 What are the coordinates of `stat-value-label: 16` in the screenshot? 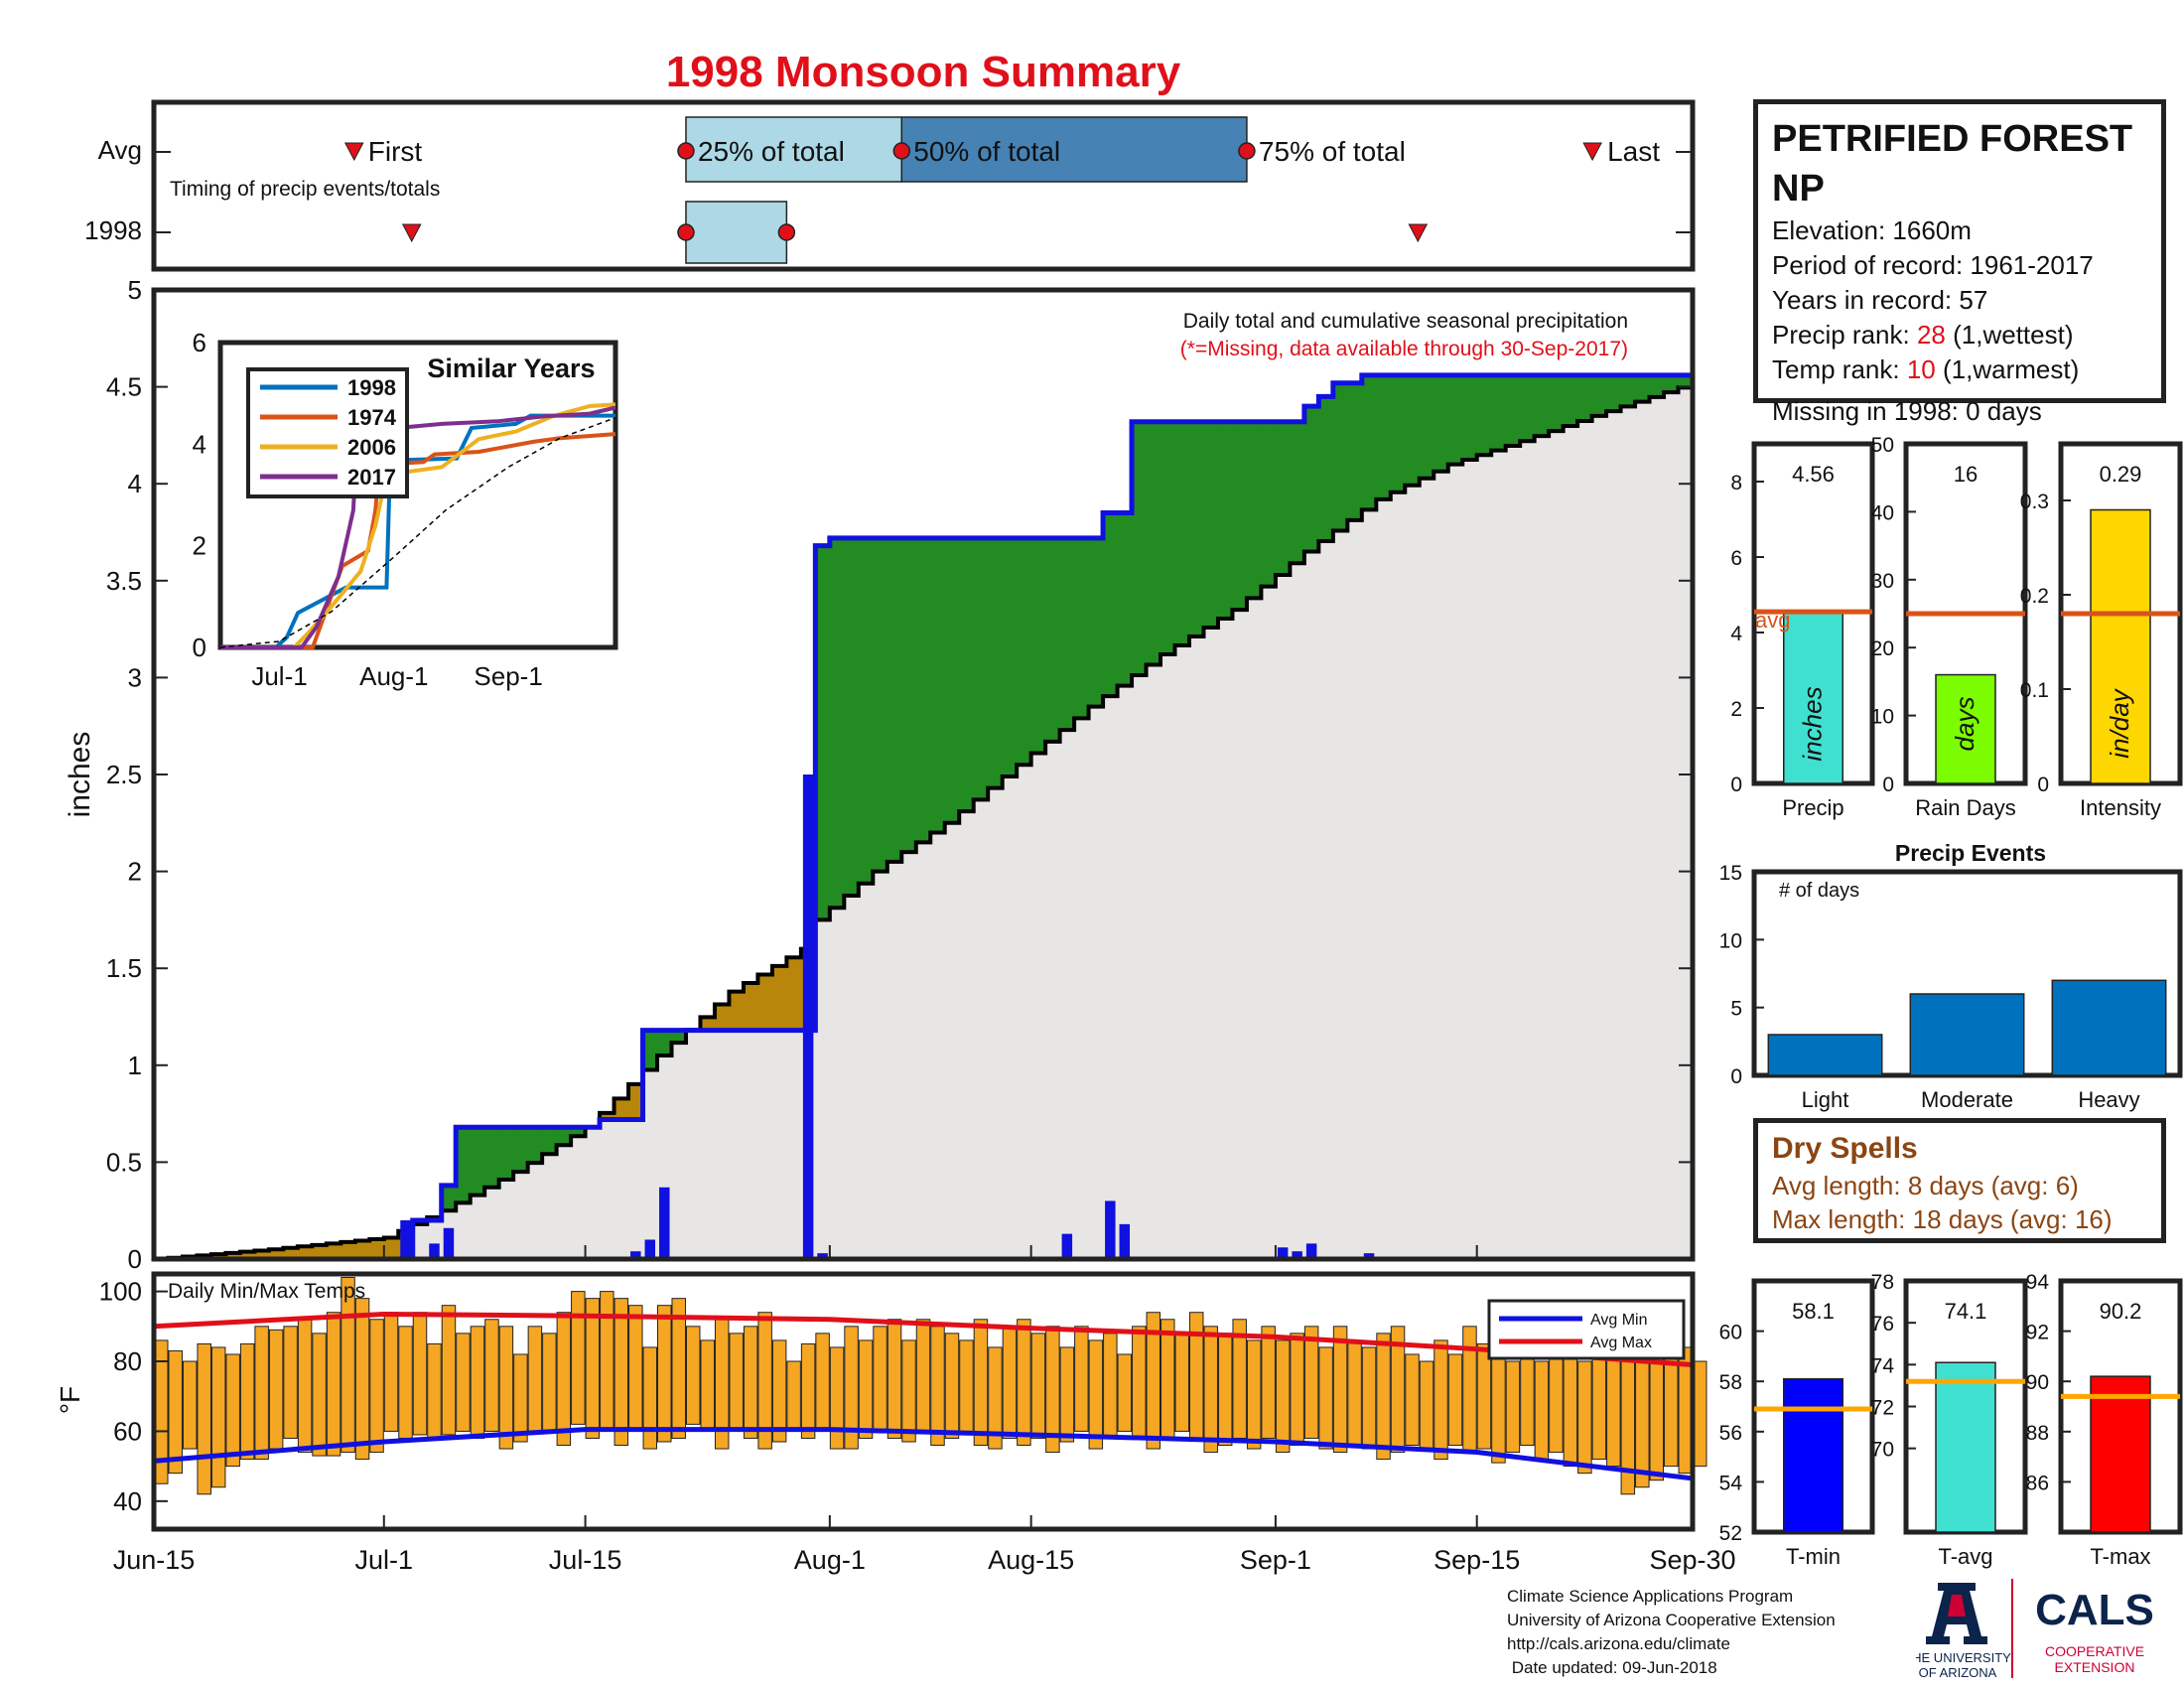 It's located at (1966, 474).